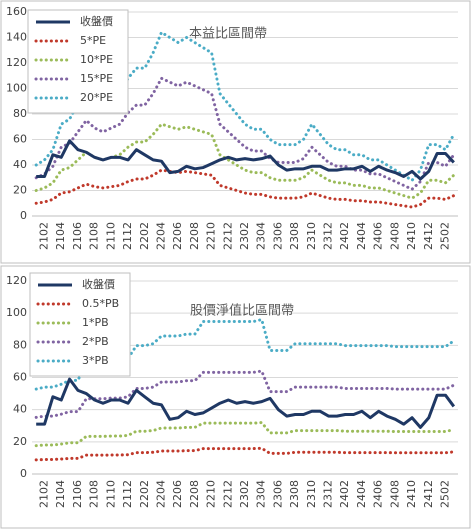  Describe the element at coordinates (95, 322) in the screenshot. I see `legend-label: 1*PB` at that location.